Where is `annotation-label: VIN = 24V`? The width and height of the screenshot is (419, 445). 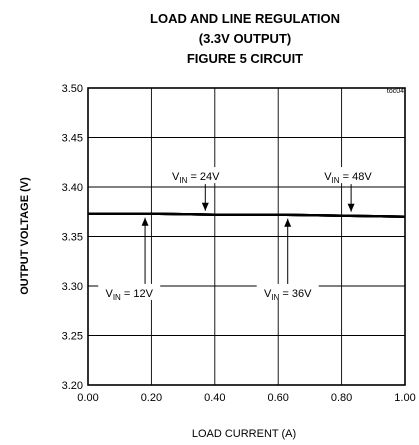 annotation-label: VIN = 24V is located at coordinates (196, 178).